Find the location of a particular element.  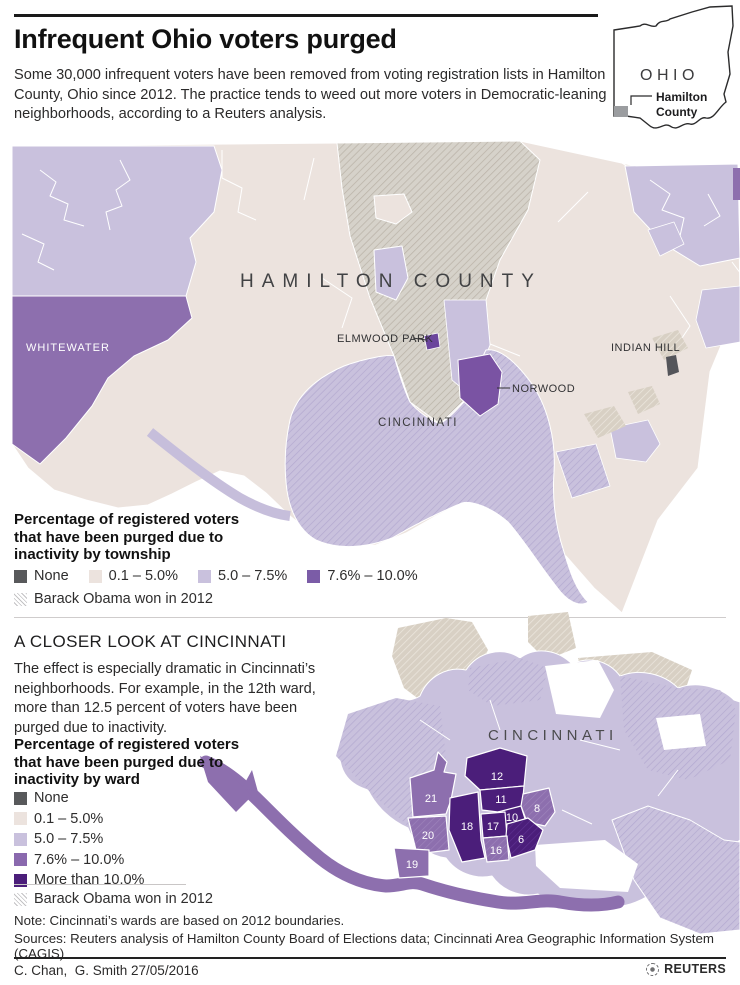

legend-item-highest: More than 10.0% is located at coordinates (79, 880).